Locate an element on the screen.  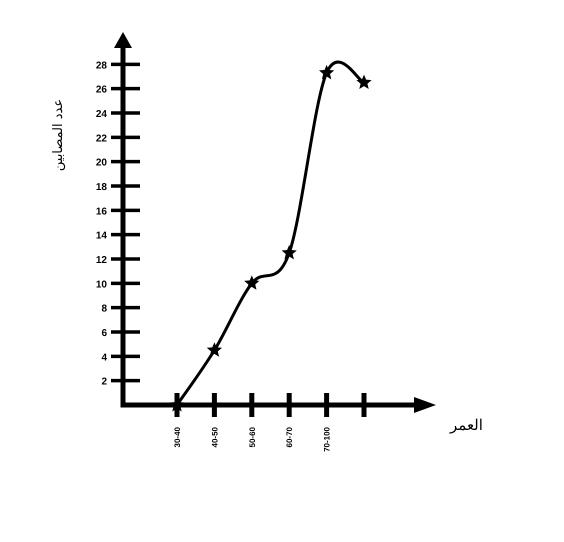
y-tick-label: 14 is located at coordinates (102, 236).